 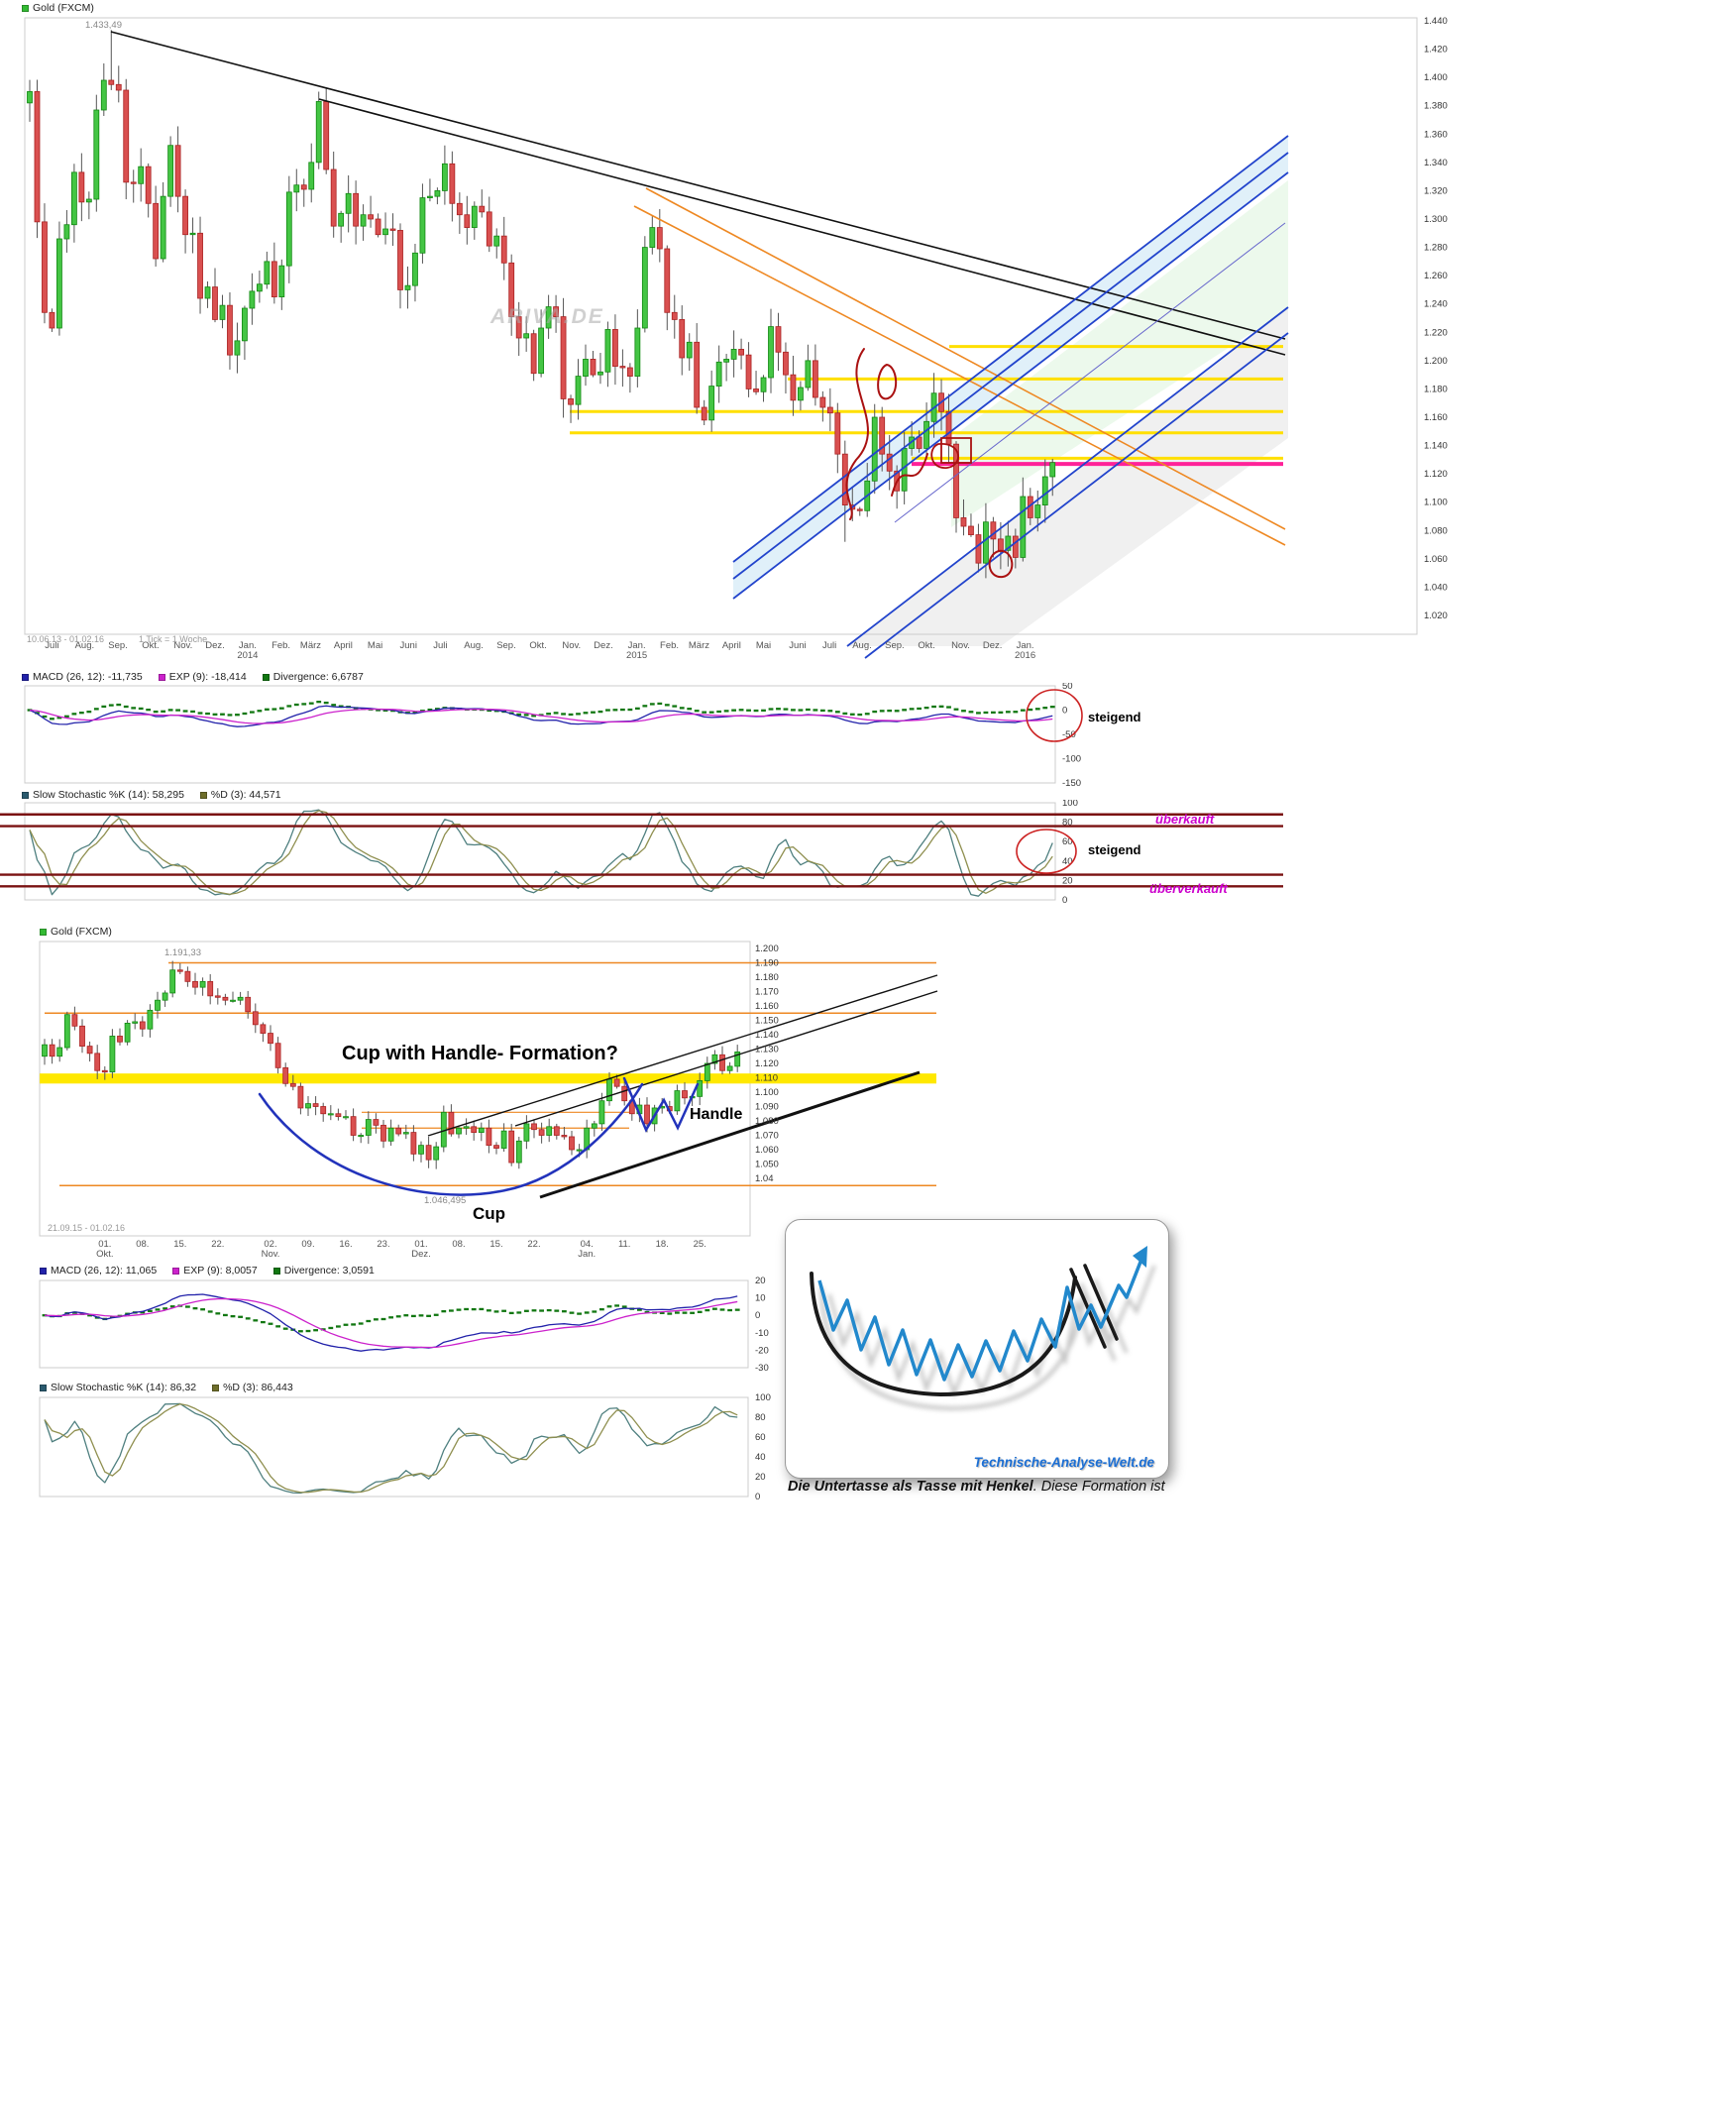 What do you see at coordinates (88, 677) in the screenshot?
I see `macd-reading: MACD (26, 12): -11,735` at bounding box center [88, 677].